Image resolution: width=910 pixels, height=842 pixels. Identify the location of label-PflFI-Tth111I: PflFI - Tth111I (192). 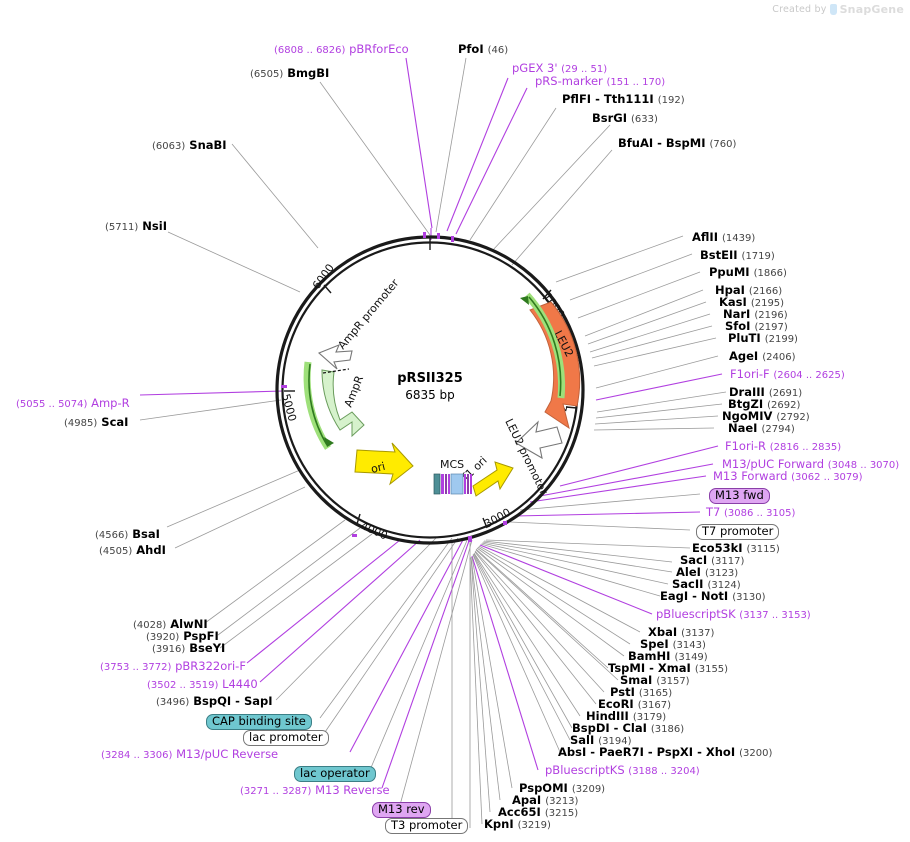
(623, 99).